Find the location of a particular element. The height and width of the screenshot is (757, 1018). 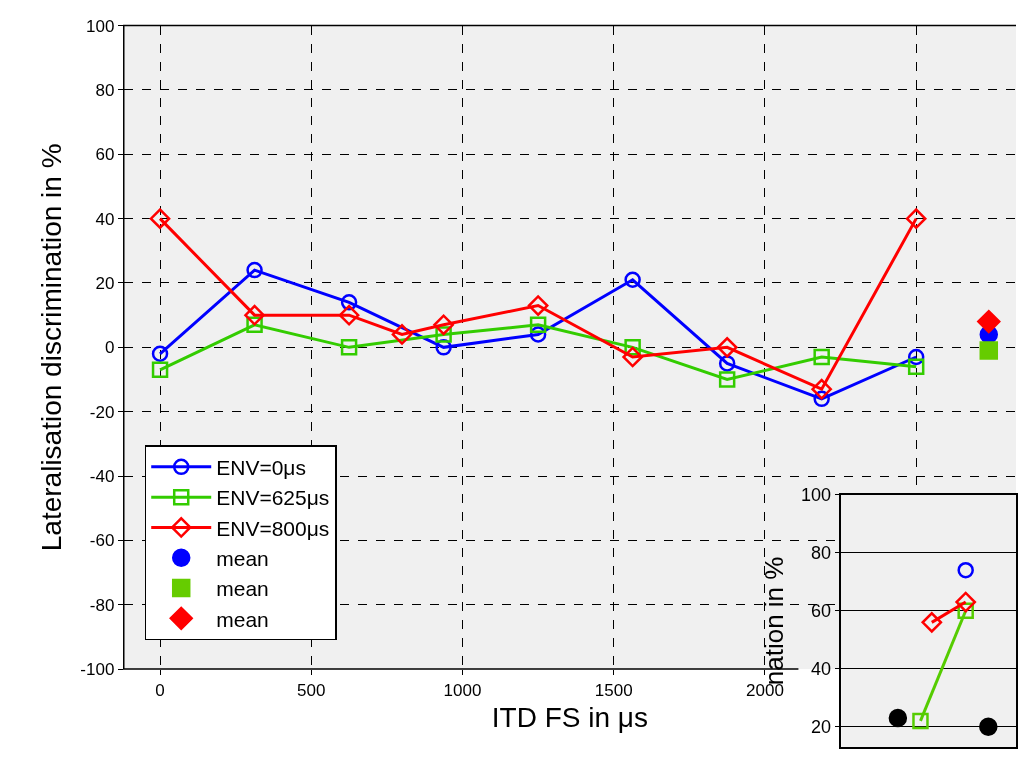

y-tick-label: -100 is located at coordinates (97, 670).